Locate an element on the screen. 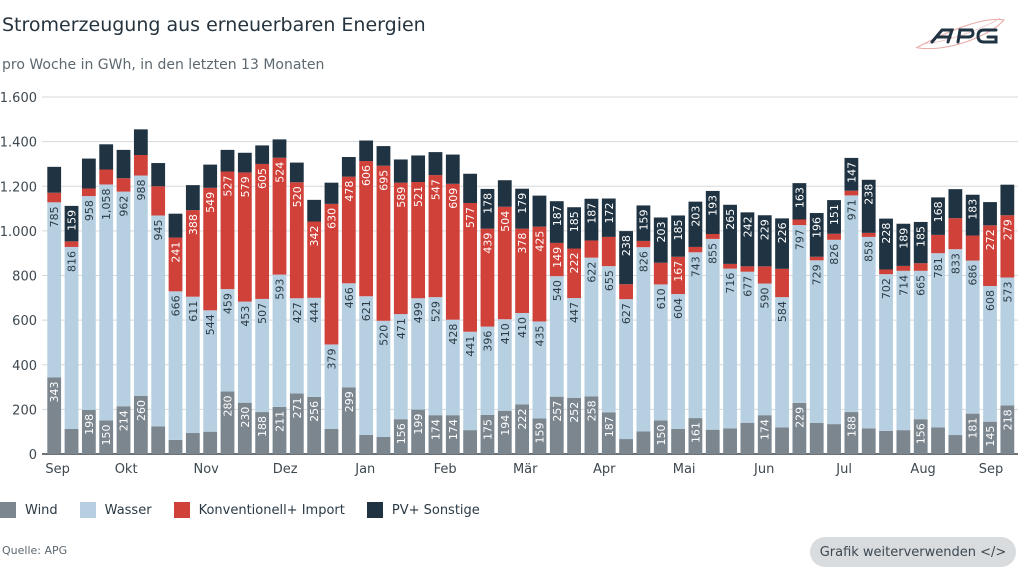  data-label: 666 is located at coordinates (176, 305).